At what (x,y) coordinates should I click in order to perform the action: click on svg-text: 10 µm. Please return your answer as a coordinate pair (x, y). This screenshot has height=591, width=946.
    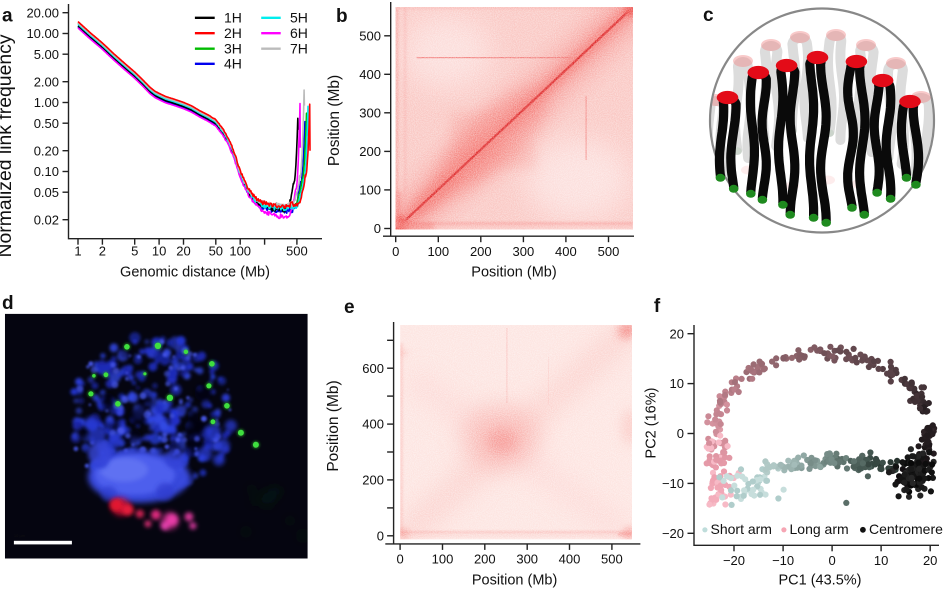
    Looking at the image, I should click on (20, 535).